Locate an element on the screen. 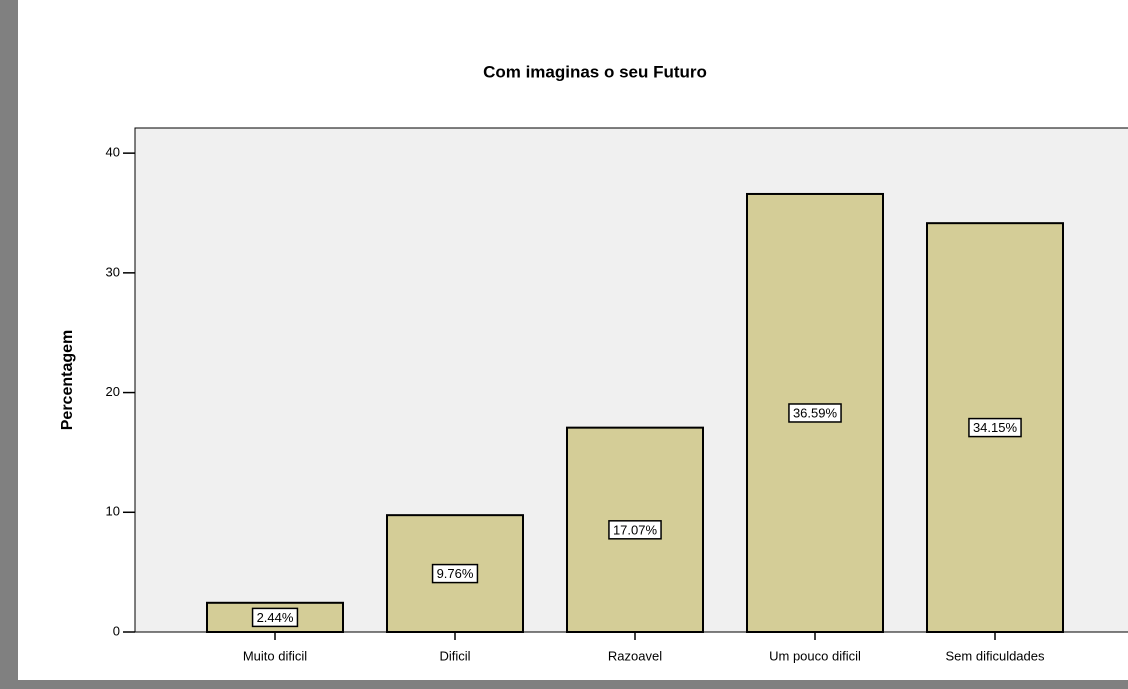 The height and width of the screenshot is (689, 1128). x-tick-label: Sem dificuldades is located at coordinates (995, 655).